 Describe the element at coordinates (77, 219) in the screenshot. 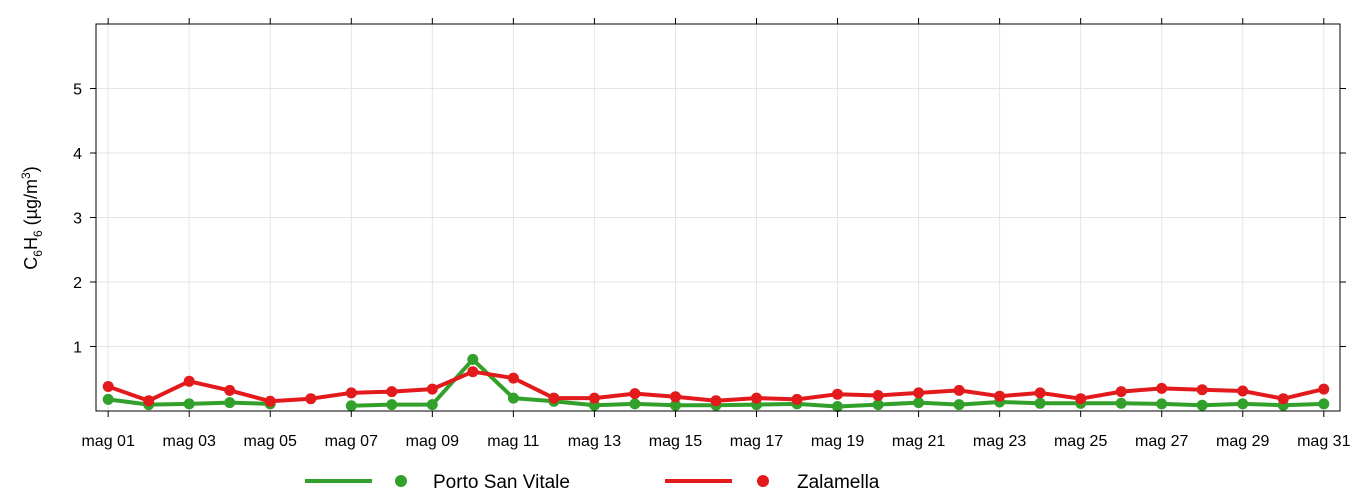

I see `y-tick-label: 3` at that location.